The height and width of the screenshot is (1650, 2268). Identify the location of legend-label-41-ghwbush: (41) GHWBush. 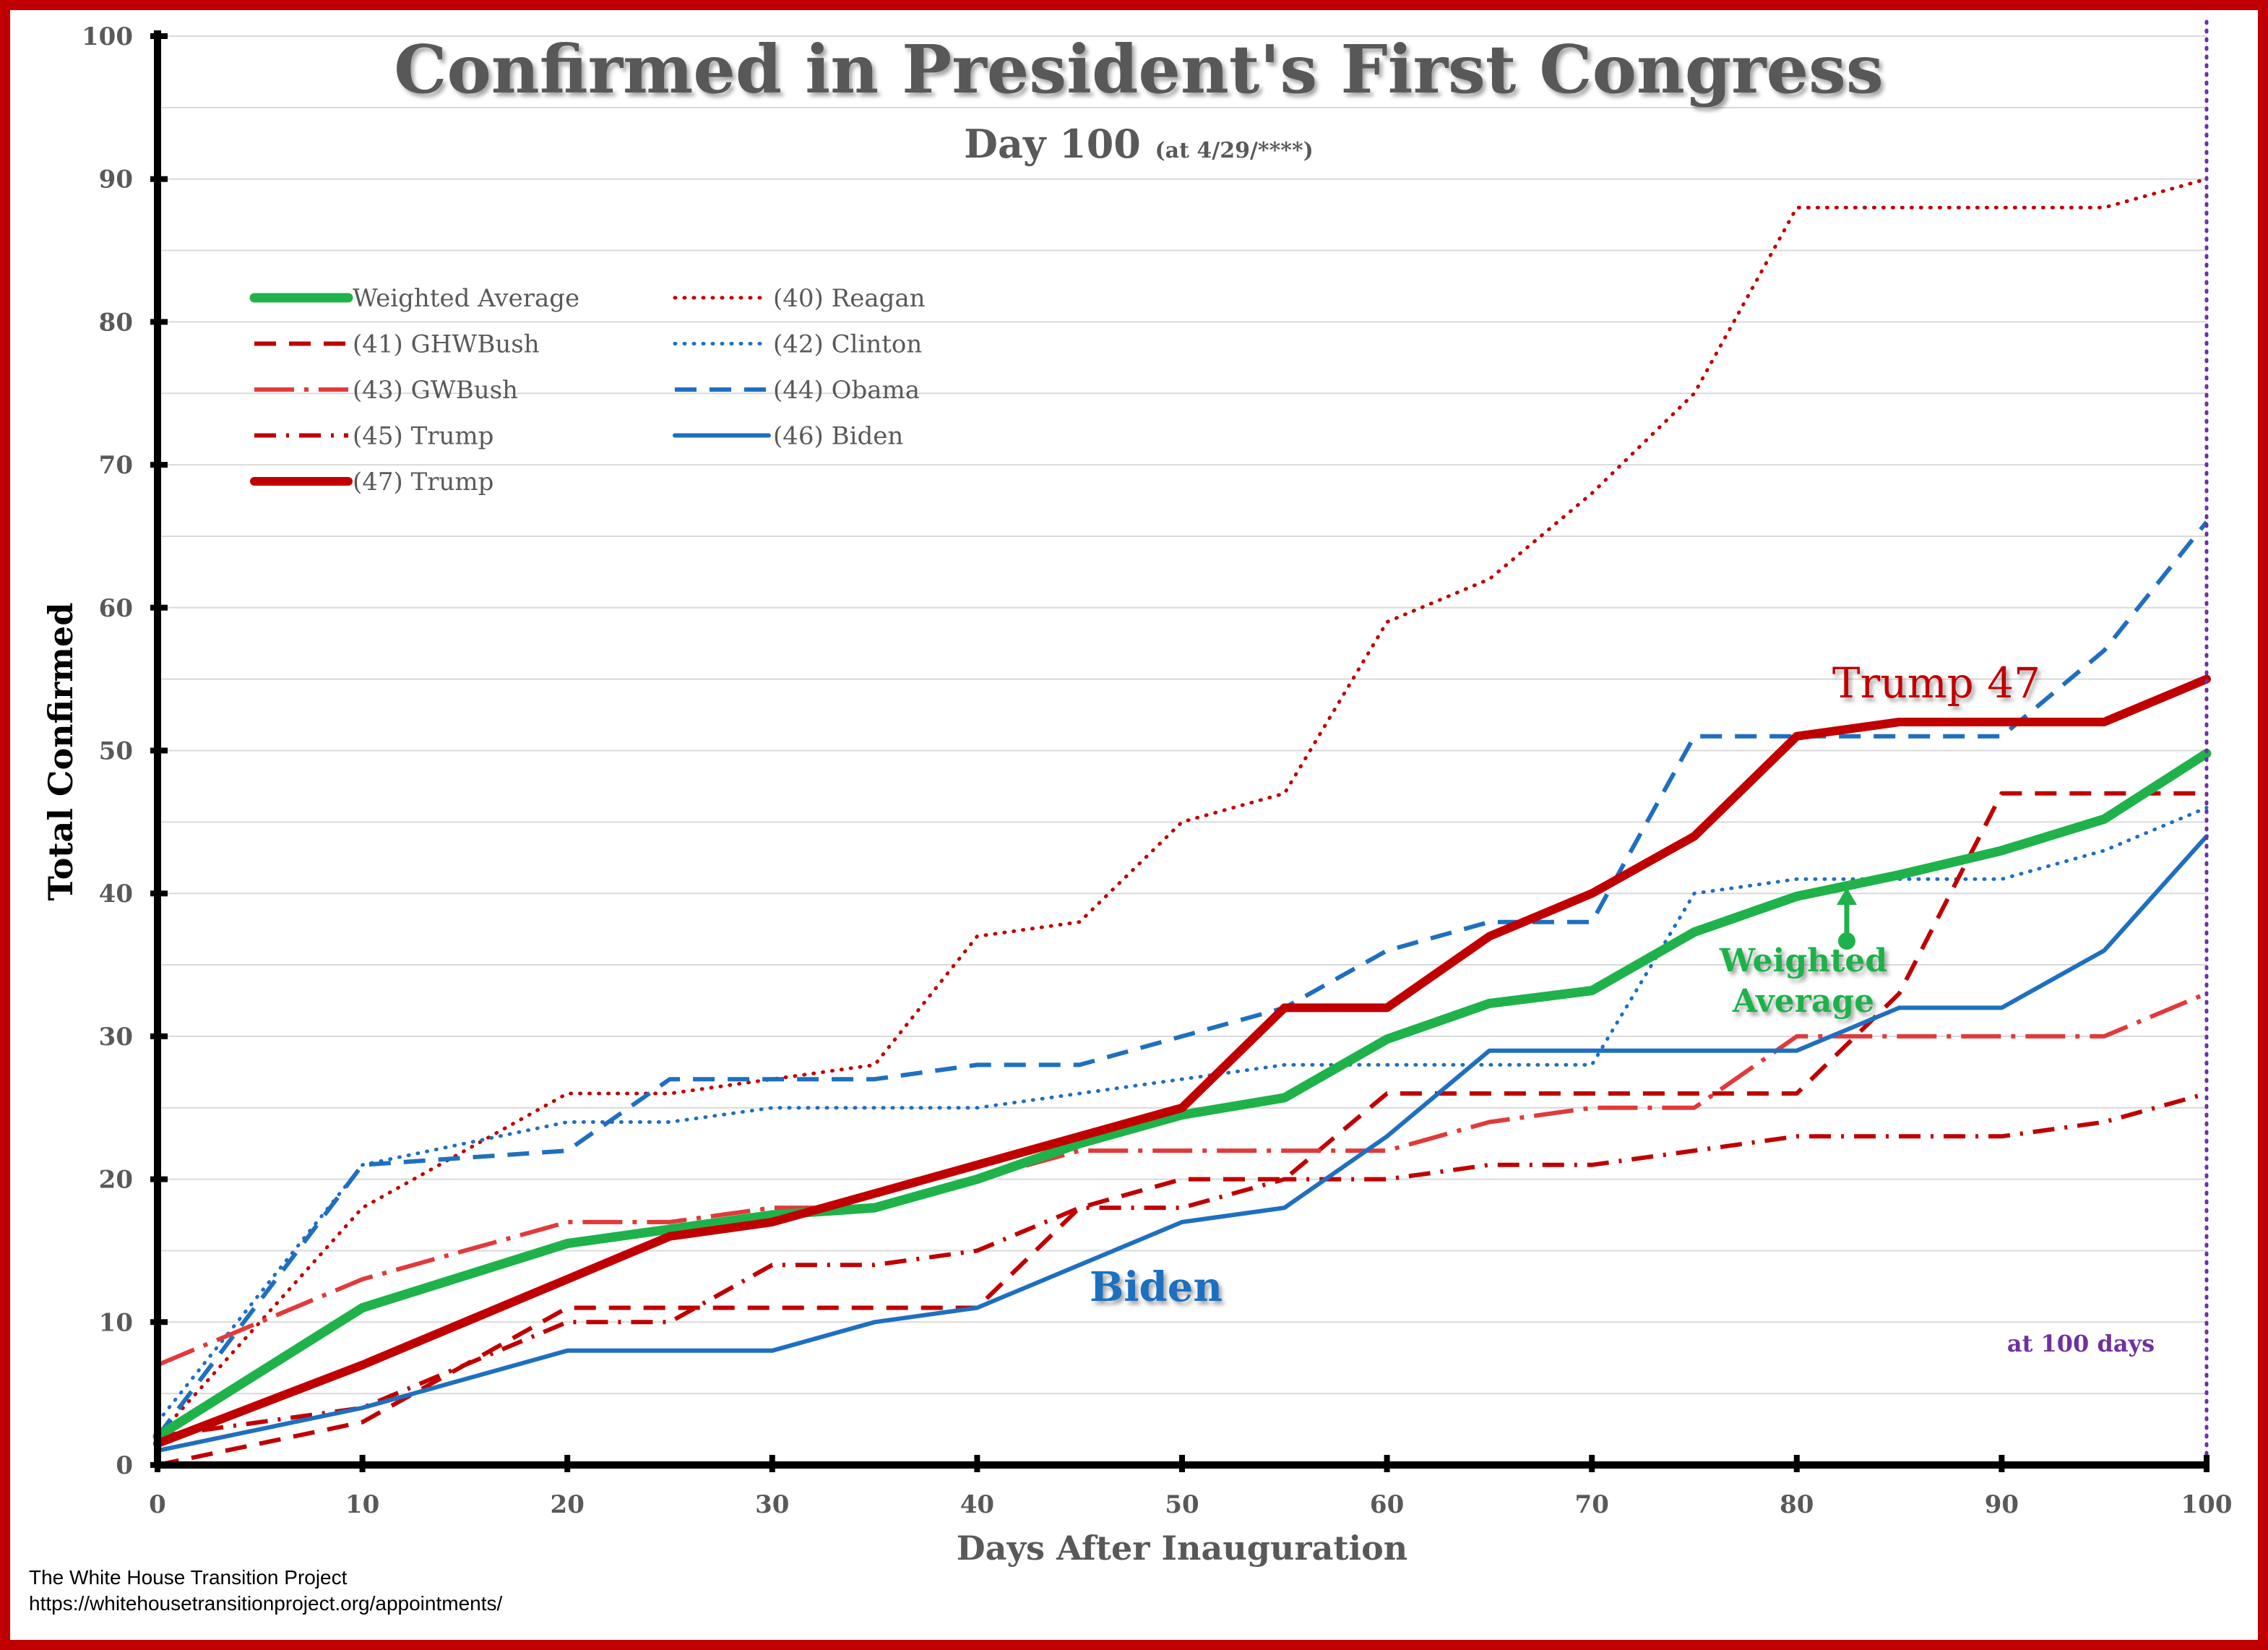
(446, 344).